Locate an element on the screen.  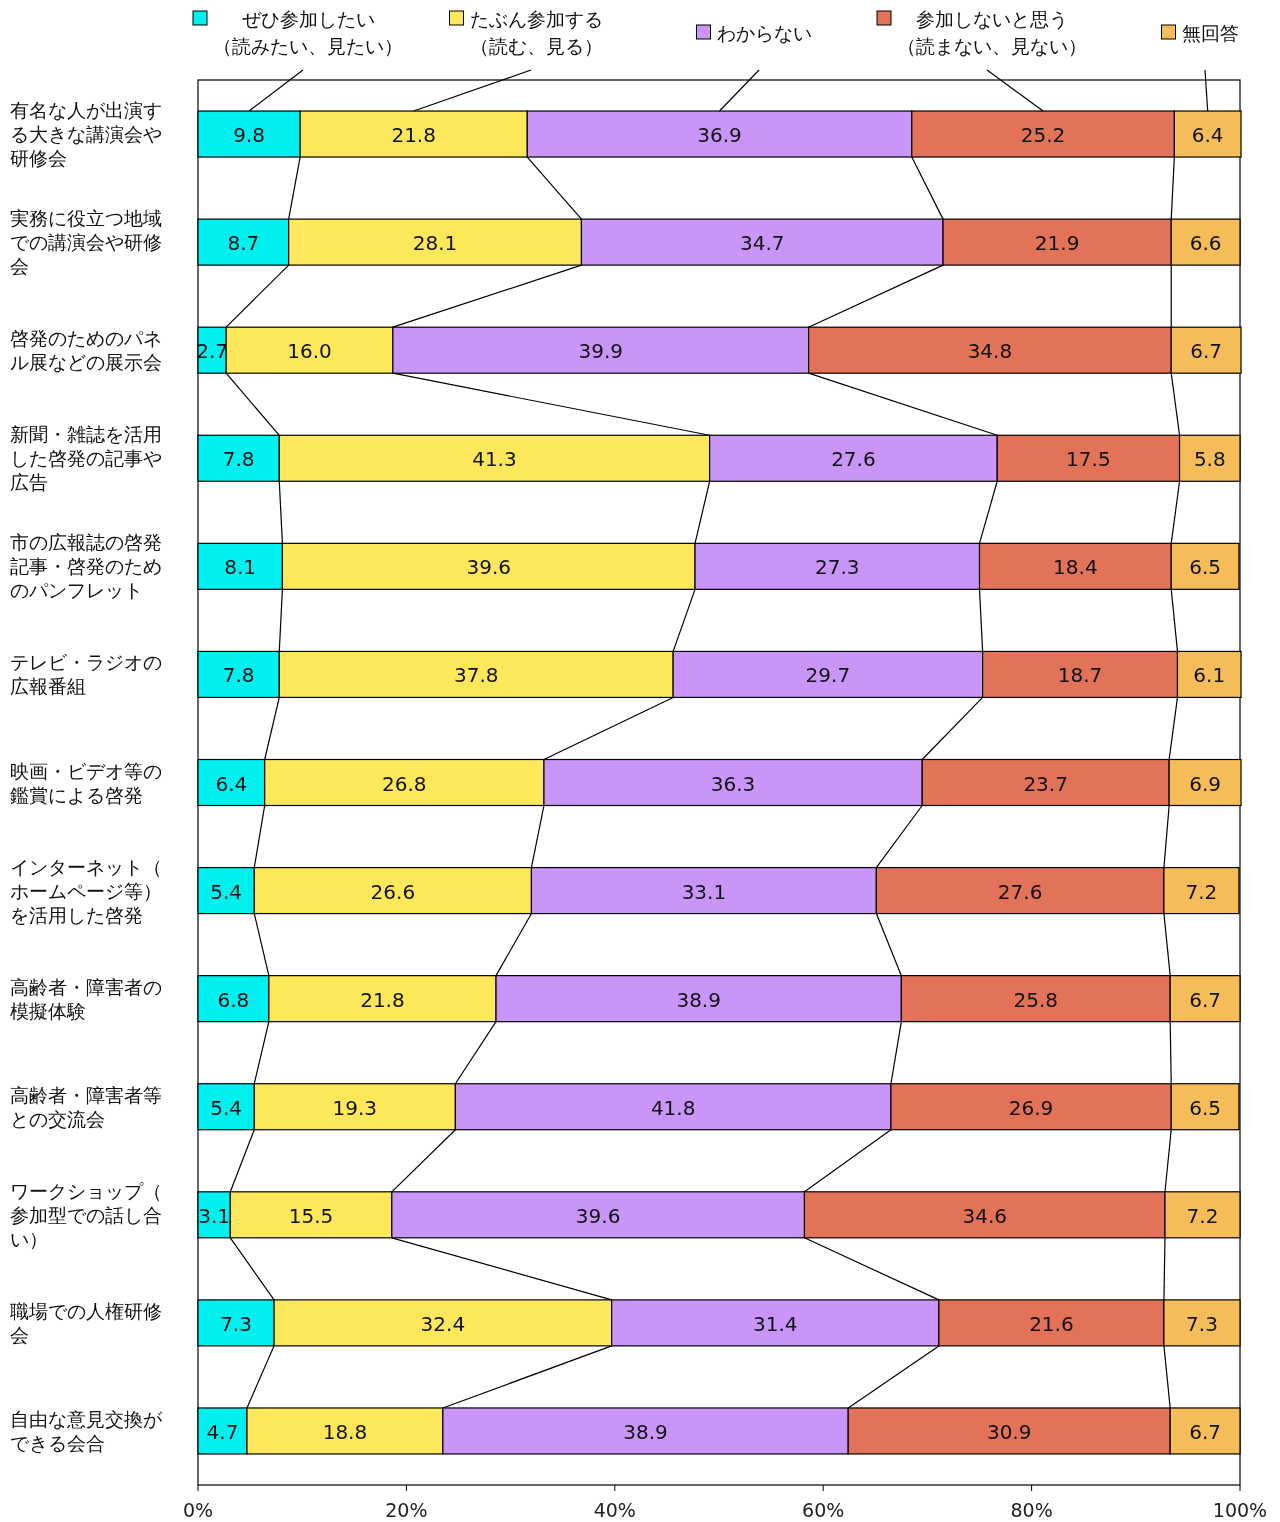
y-tick-label: 啓発のためのパネル展などの展示会 is located at coordinates (86, 350).